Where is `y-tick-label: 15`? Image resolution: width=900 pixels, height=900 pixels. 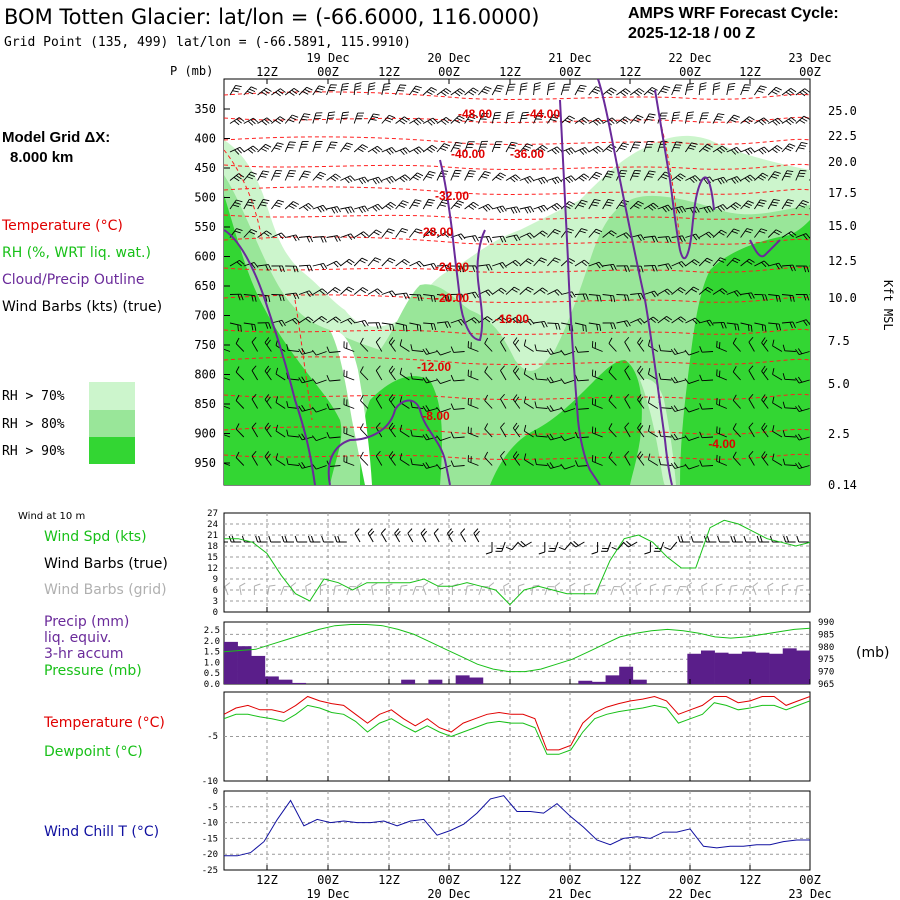
y-tick-label: 15 is located at coordinates (212, 558).